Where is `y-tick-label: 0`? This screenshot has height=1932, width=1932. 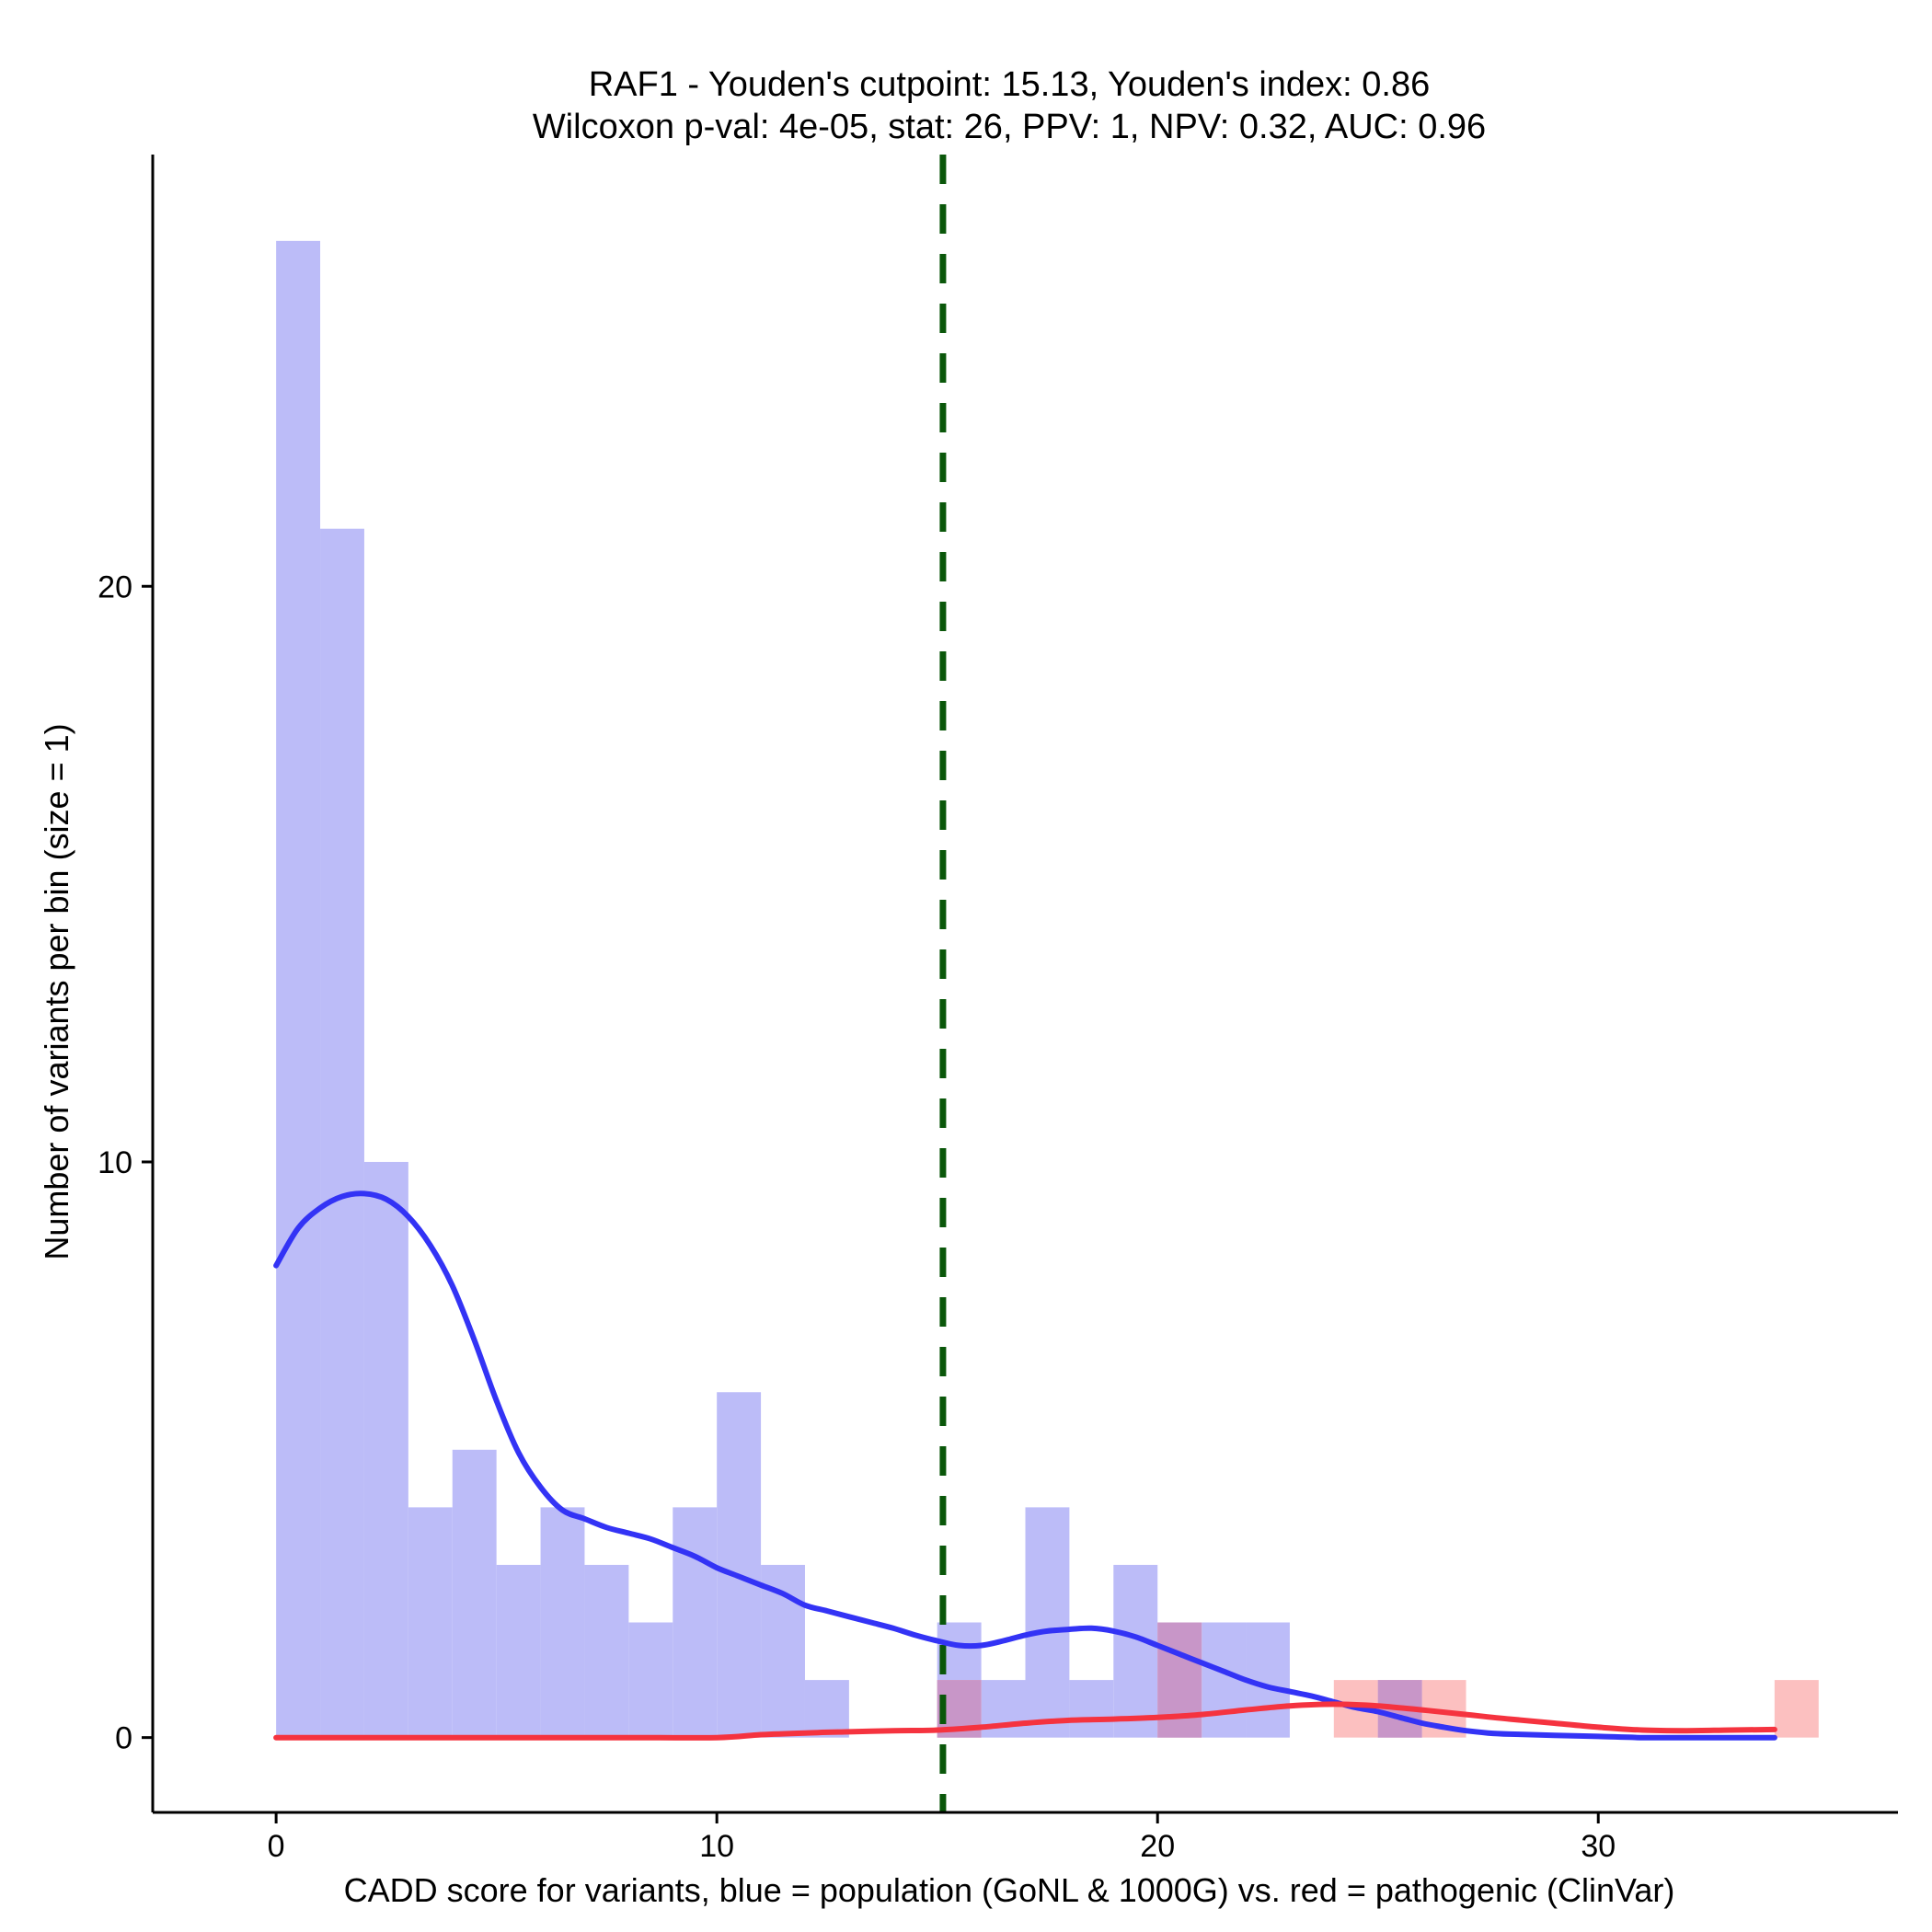
y-tick-label: 0 is located at coordinates (123, 1738).